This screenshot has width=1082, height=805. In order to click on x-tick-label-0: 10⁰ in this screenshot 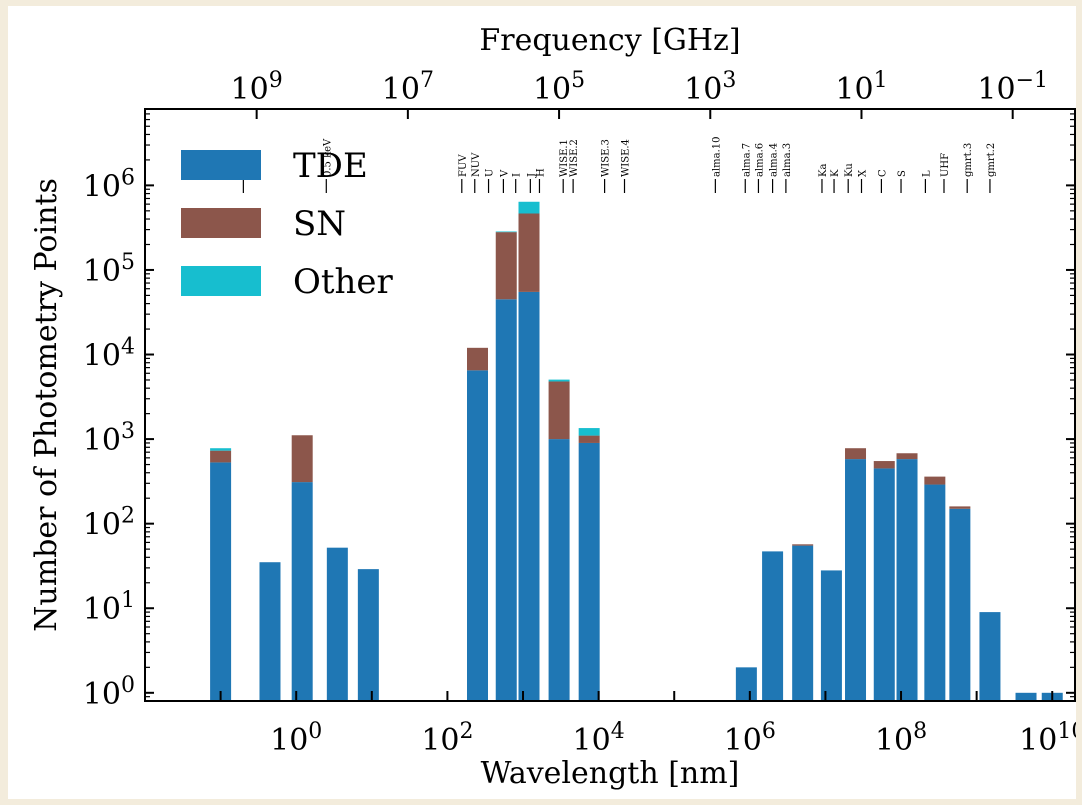, I will do `click(296, 739)`.